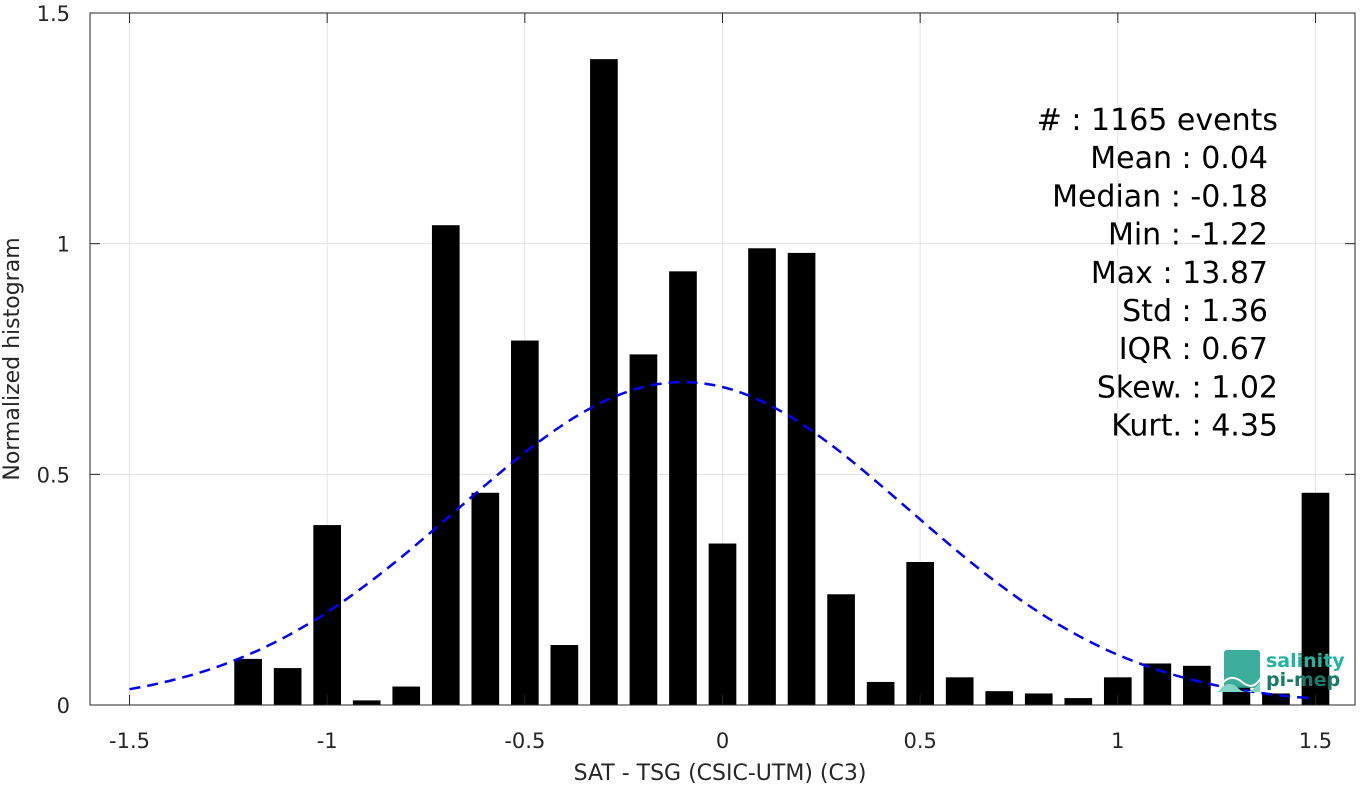  Describe the element at coordinates (919, 741) in the screenshot. I see `x-tick-label: 0.5` at that location.